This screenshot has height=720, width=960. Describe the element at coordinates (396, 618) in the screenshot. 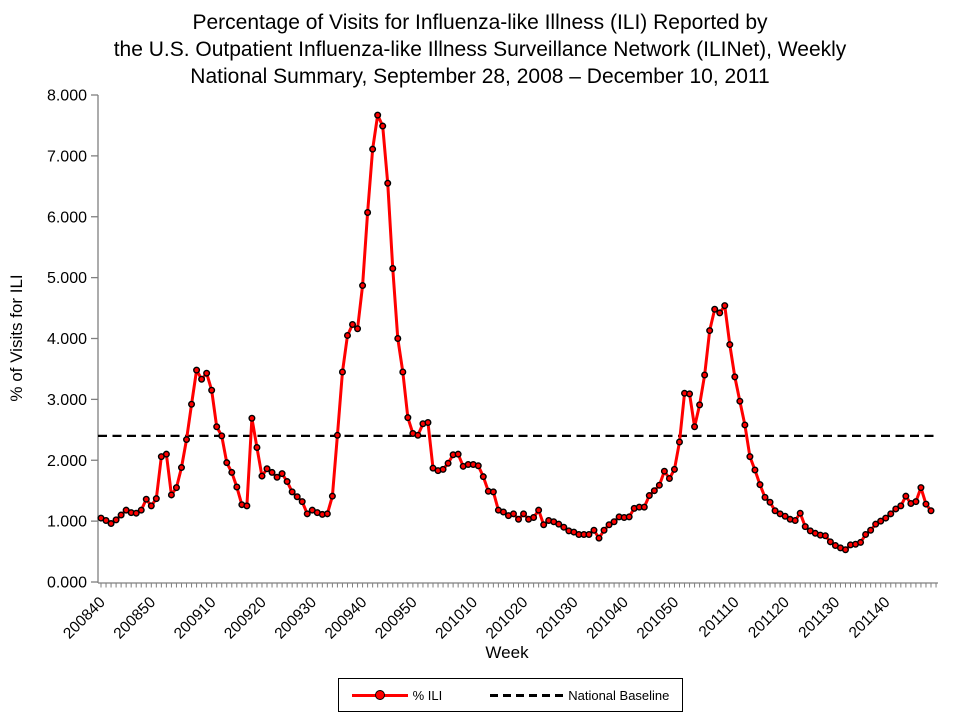

I see `x-tick-label: 200950` at that location.